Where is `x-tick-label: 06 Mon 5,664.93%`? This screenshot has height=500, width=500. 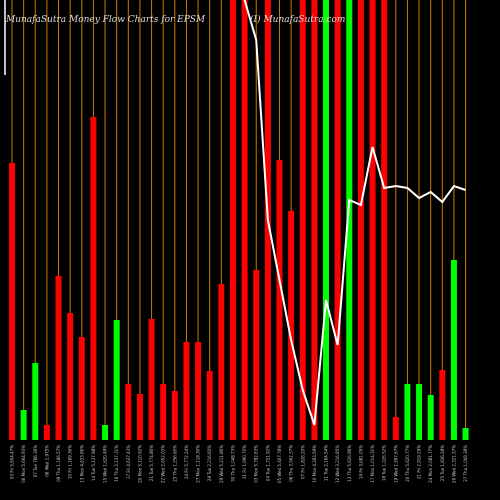 x-tick-label: 06 Mon 5,664.93% is located at coordinates (23, 464).